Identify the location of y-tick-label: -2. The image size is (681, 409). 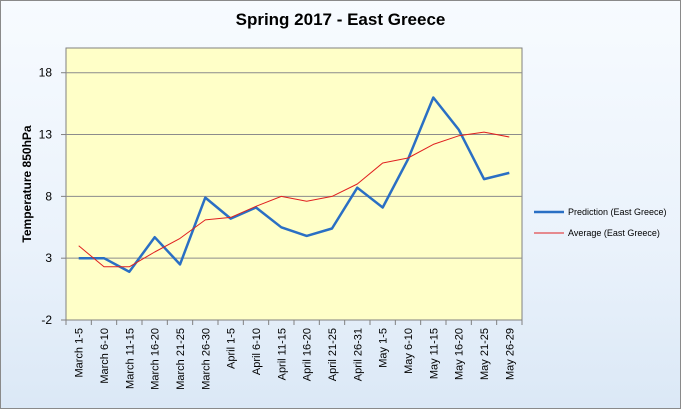
(46, 320).